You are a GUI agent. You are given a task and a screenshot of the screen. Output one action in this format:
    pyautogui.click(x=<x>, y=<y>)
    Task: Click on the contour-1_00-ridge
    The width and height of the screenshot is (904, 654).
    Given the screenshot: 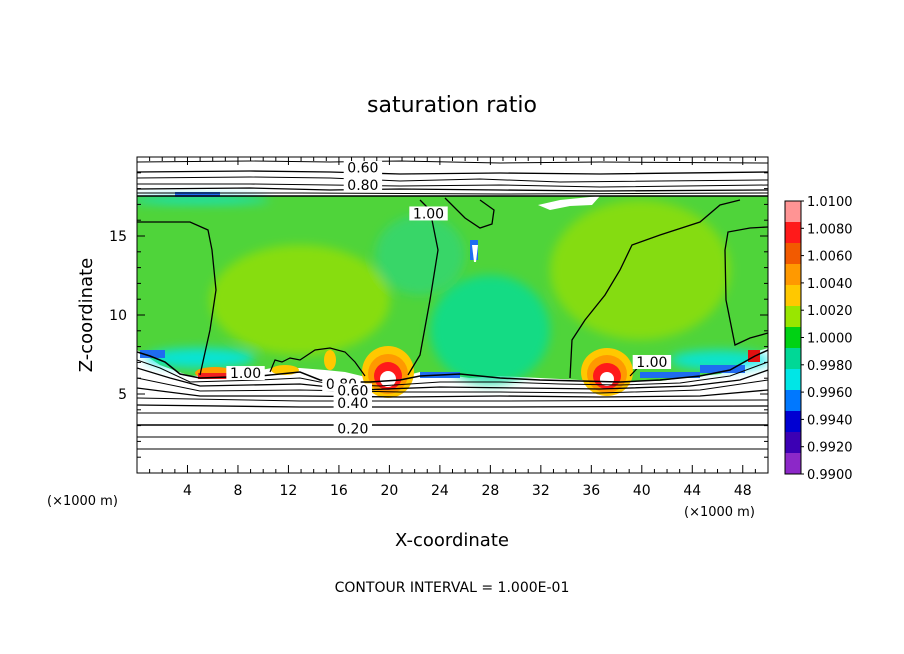 What is the action you would take?
    pyautogui.click(x=317, y=362)
    